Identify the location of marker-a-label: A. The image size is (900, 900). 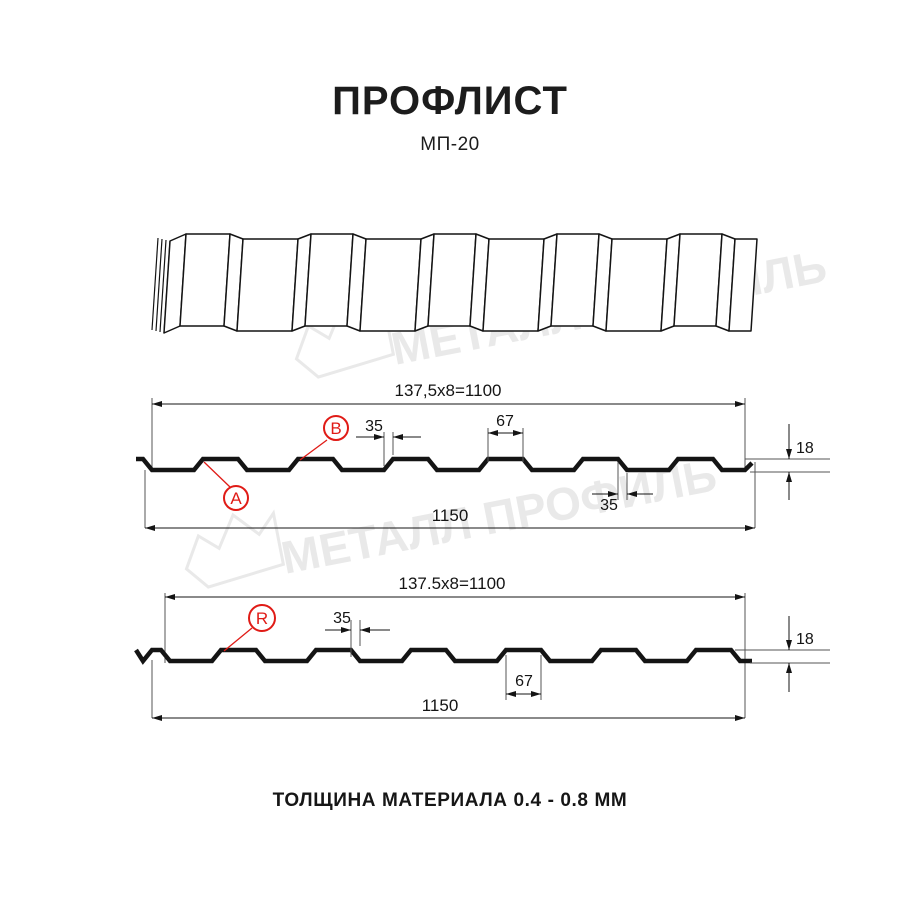
(236, 498).